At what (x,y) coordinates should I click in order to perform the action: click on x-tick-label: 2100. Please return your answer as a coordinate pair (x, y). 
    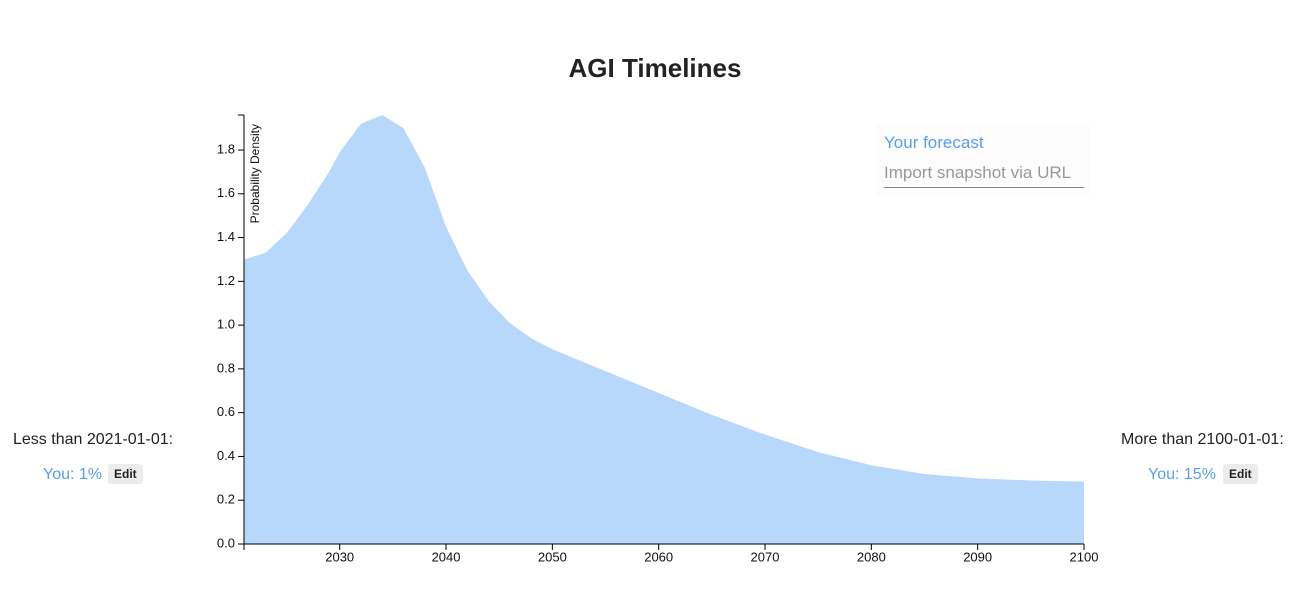
    Looking at the image, I should click on (1084, 556).